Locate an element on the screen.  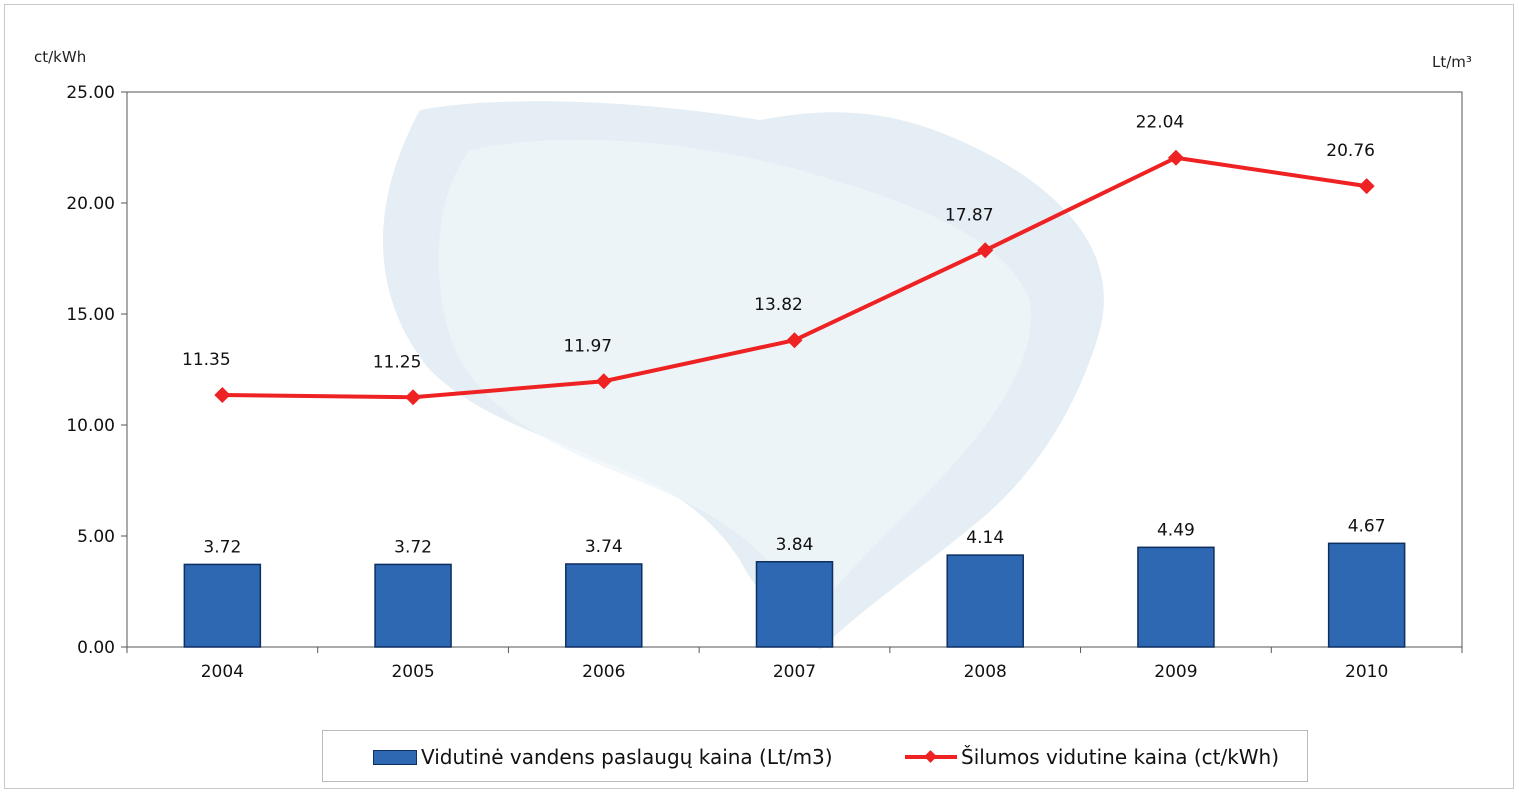
legend-bar-swatch is located at coordinates (395, 757).